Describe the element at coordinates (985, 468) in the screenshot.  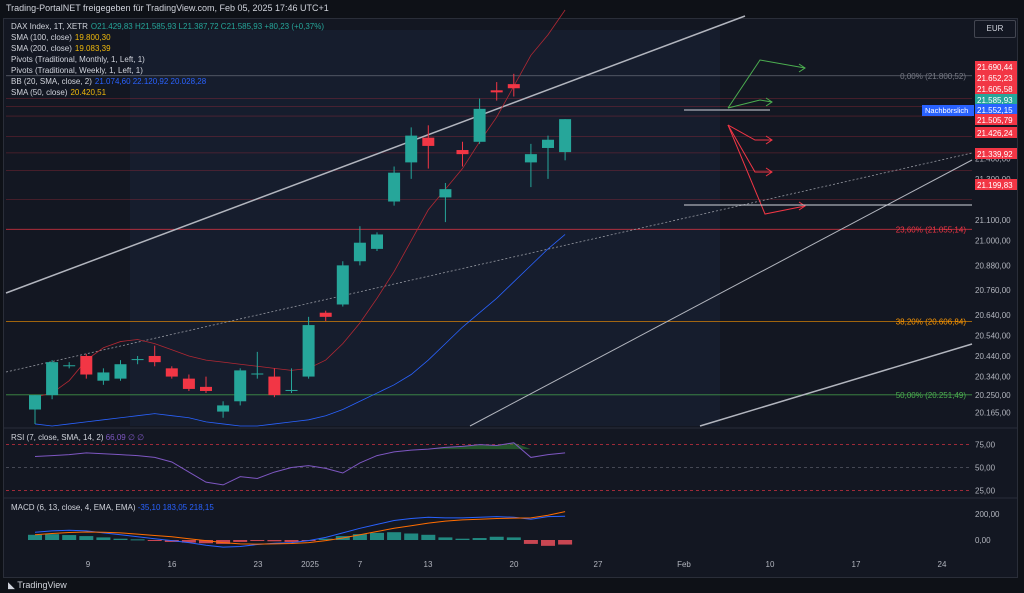
I see `rsi-tick-label: 50,00` at that location.